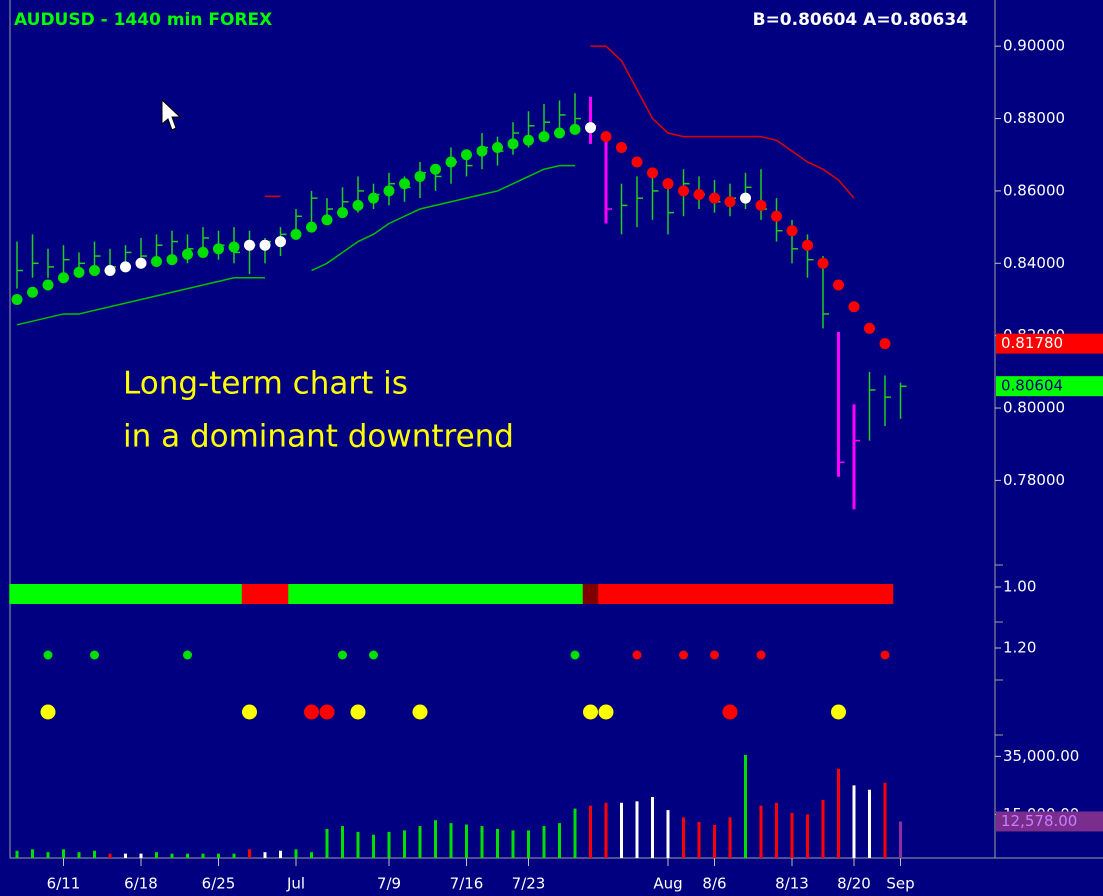 The height and width of the screenshot is (896, 1103). What do you see at coordinates (1032, 386) in the screenshot?
I see `price-label: 0.80604` at bounding box center [1032, 386].